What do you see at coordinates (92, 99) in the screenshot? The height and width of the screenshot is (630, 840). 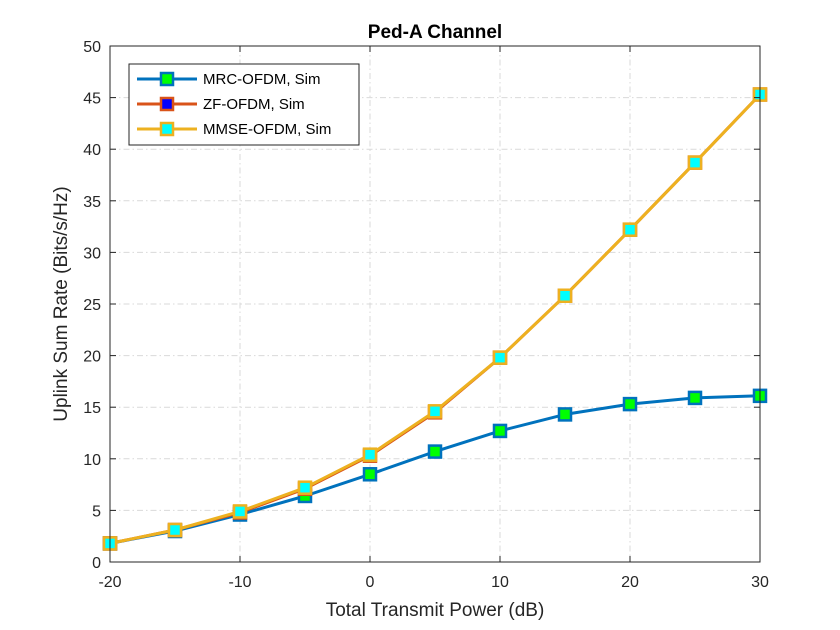 I see `y-tick-label: 45` at bounding box center [92, 99].